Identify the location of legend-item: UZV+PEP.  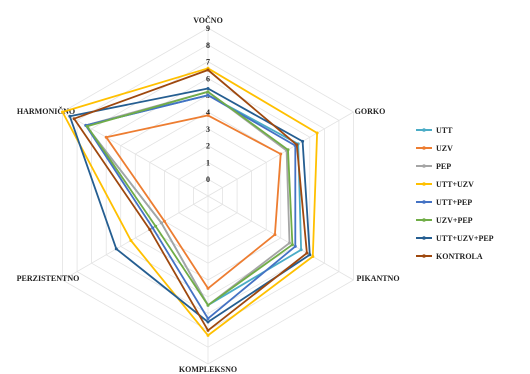
(444, 220).